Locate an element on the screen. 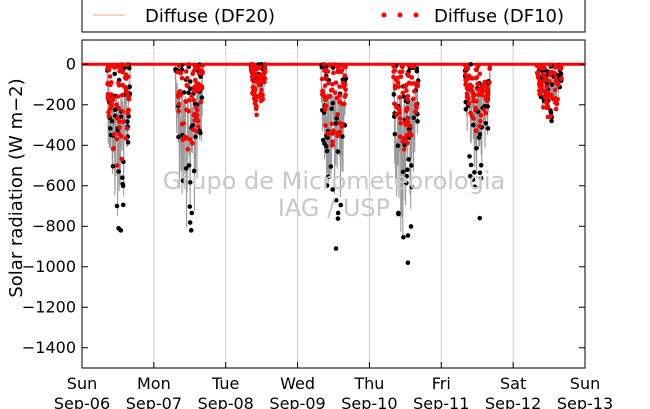 The height and width of the screenshot is (409, 650). y-tick-label: −400 is located at coordinates (54, 144).